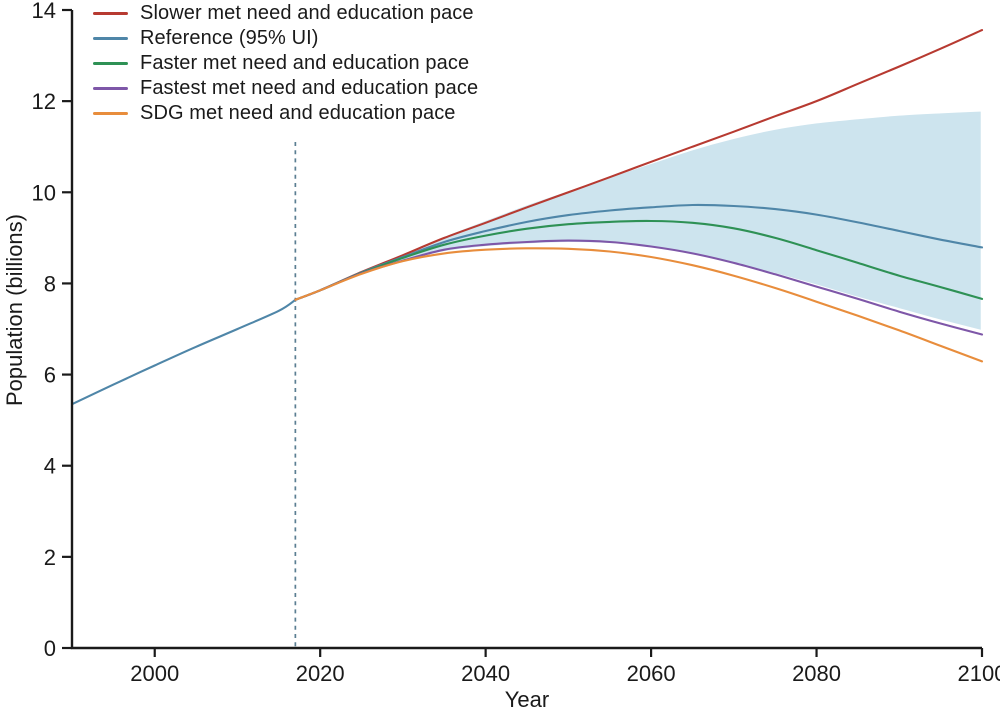  Describe the element at coordinates (14, 310) in the screenshot. I see `y-axis-title: Population (billions)` at that location.